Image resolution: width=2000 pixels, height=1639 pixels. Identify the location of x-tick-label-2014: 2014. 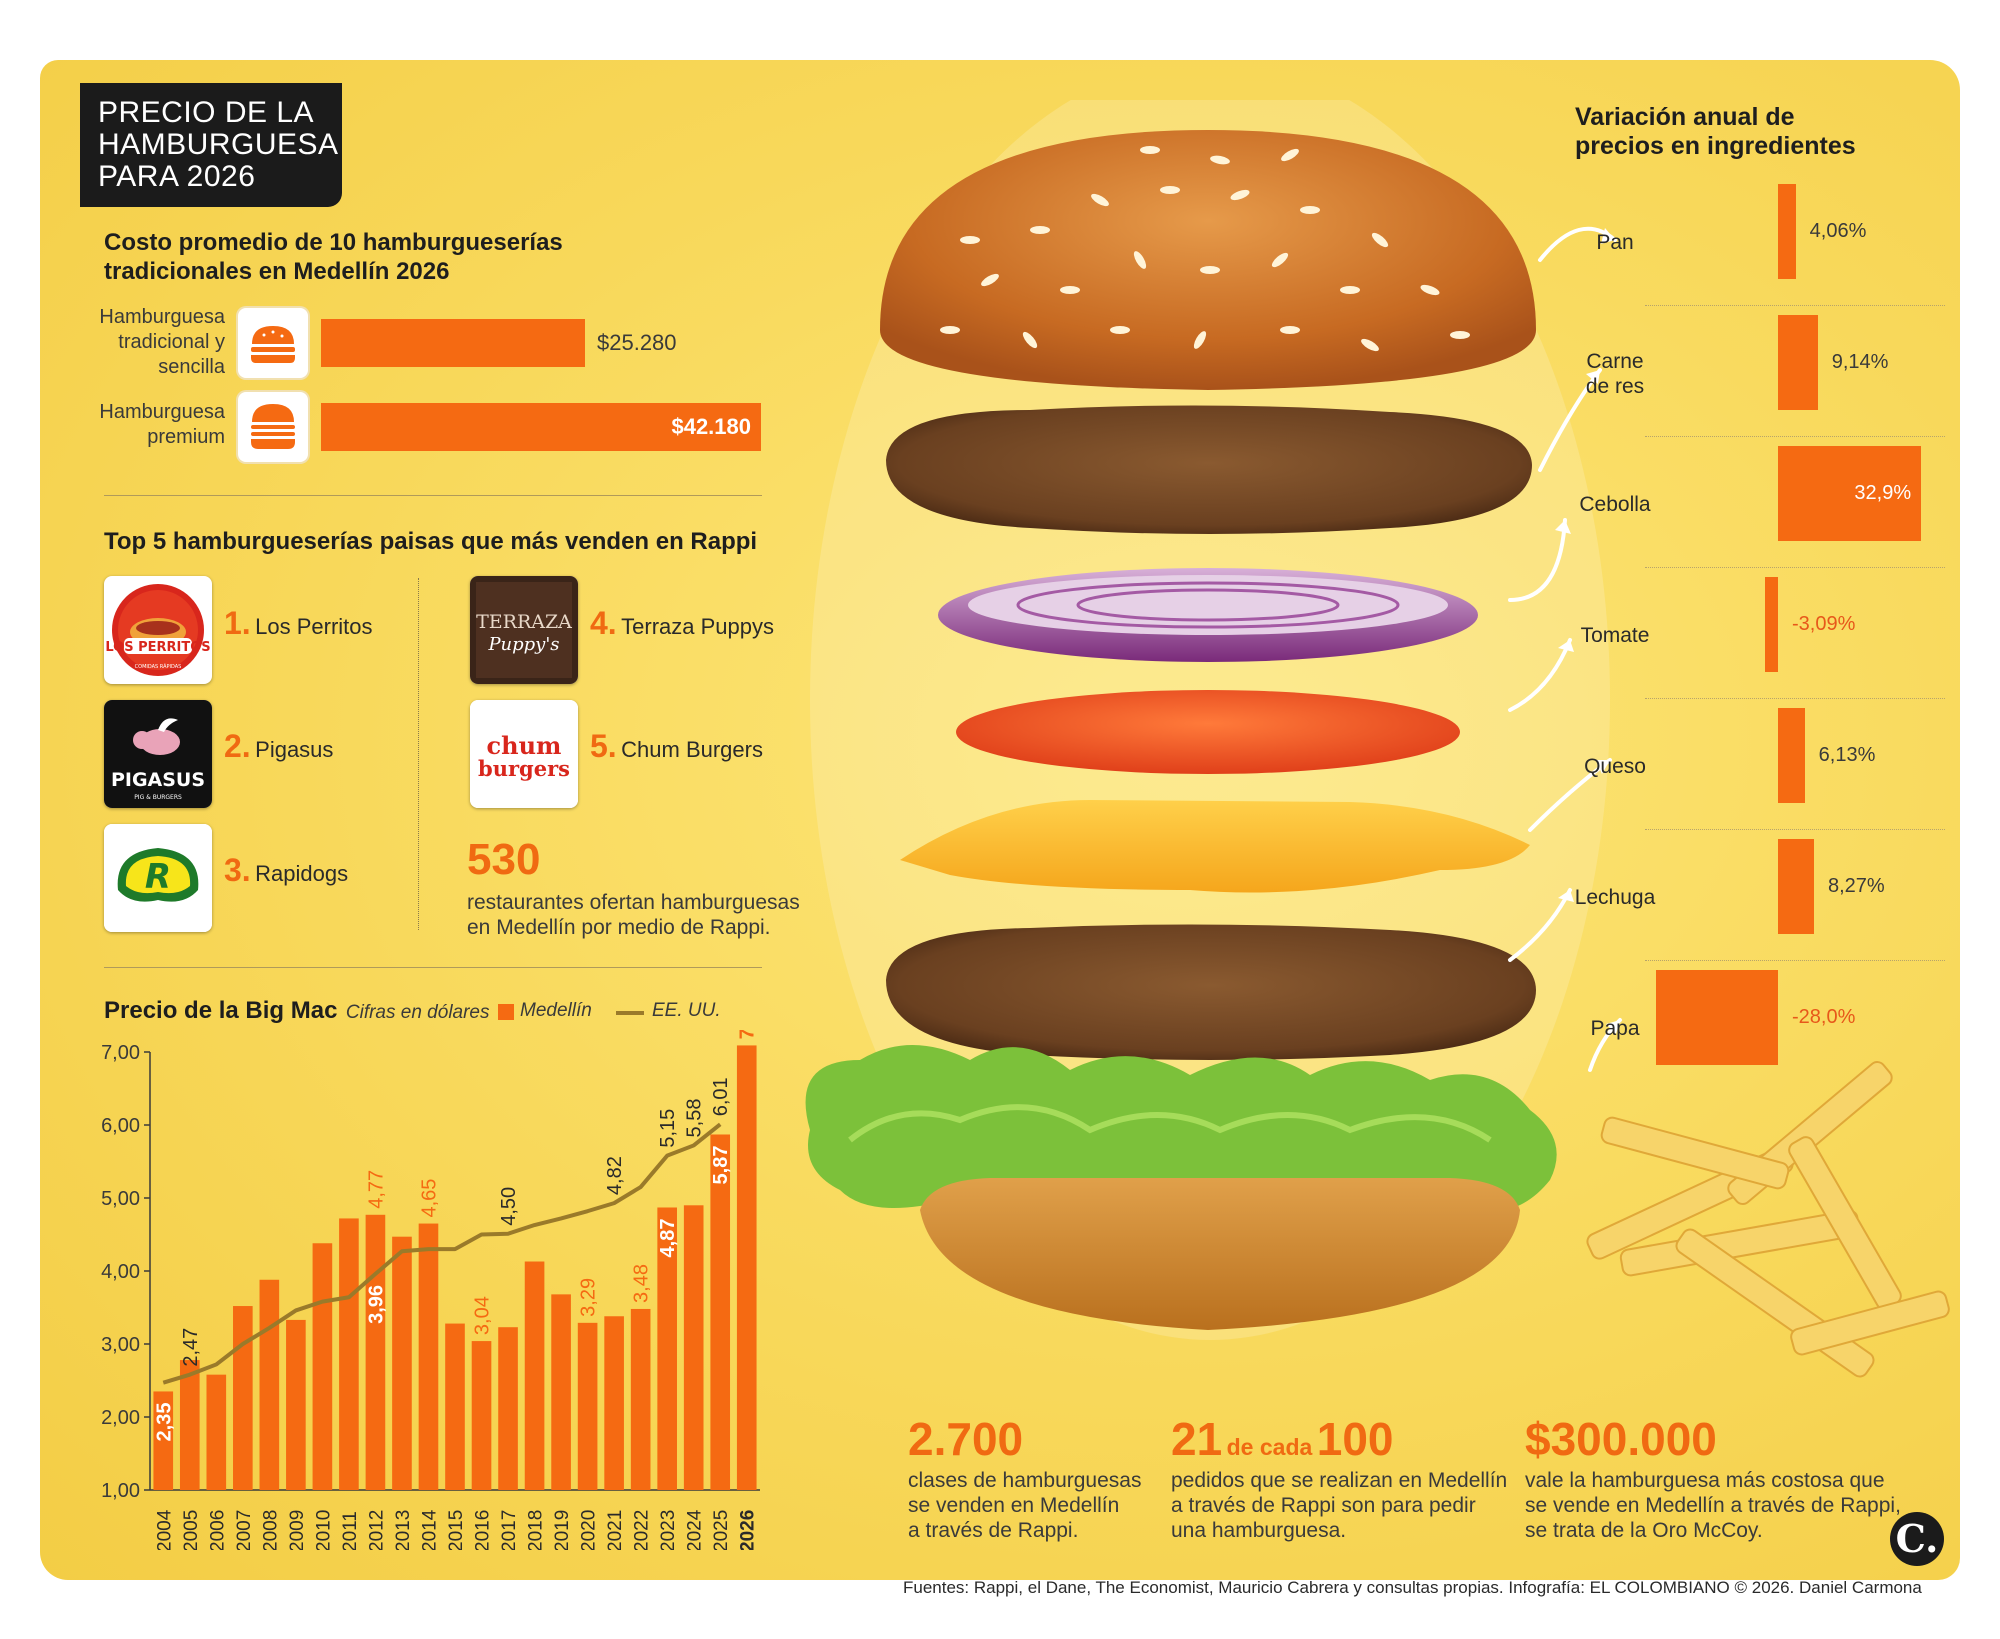
(429, 1529).